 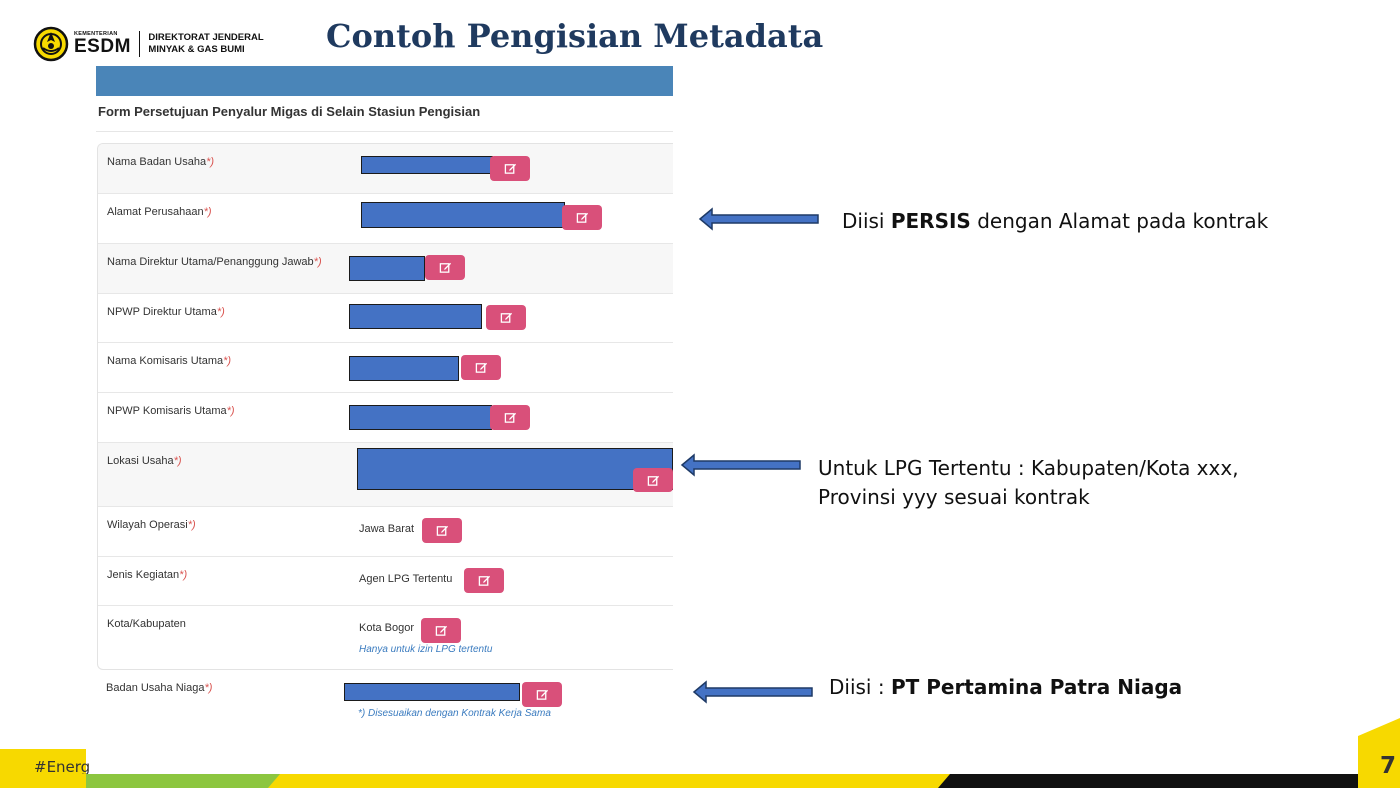 I want to click on logo-divider, so click(x=139, y=44).